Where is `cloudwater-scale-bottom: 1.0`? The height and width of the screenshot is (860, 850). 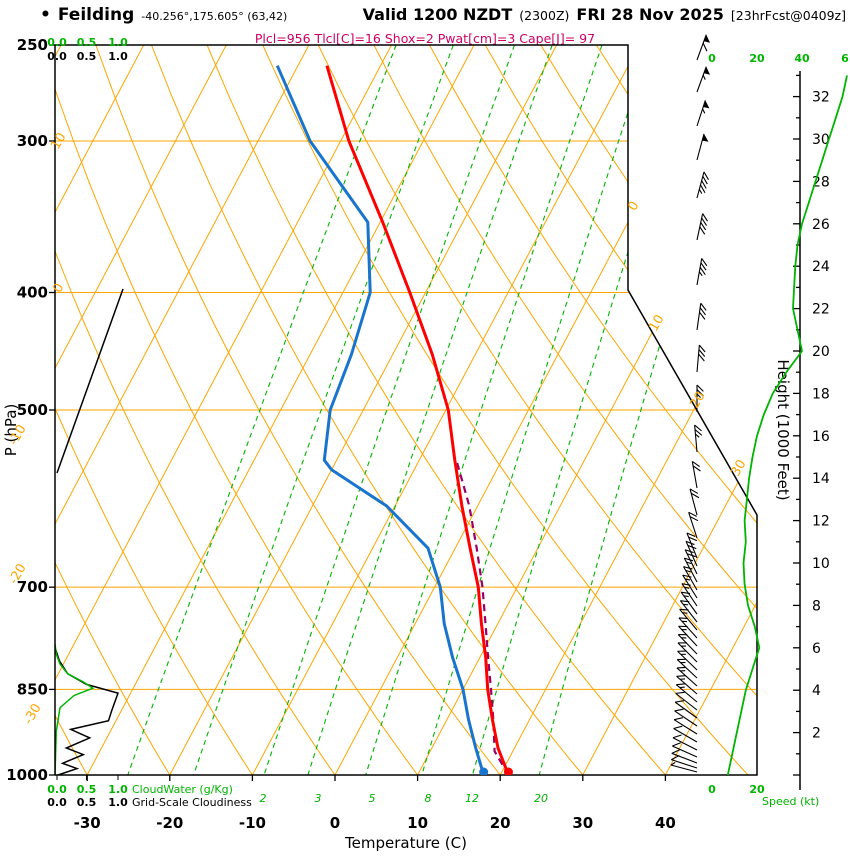 cloudwater-scale-bottom: 1.0 is located at coordinates (118, 789).